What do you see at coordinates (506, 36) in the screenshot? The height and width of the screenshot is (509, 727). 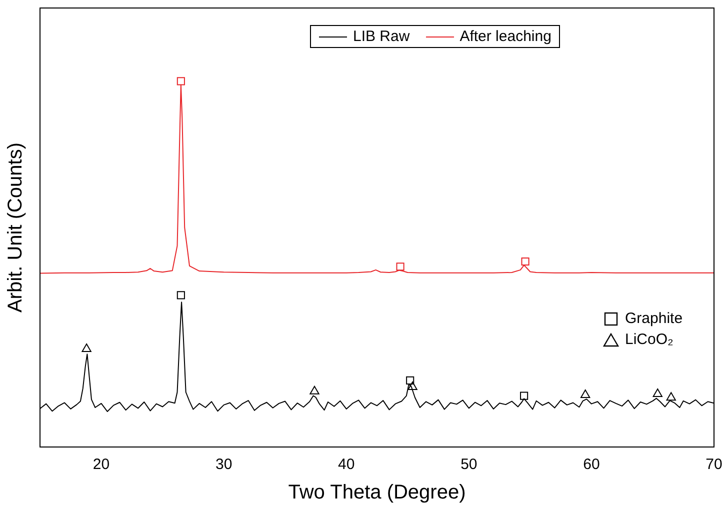 I see `legend-label: After leaching` at bounding box center [506, 36].